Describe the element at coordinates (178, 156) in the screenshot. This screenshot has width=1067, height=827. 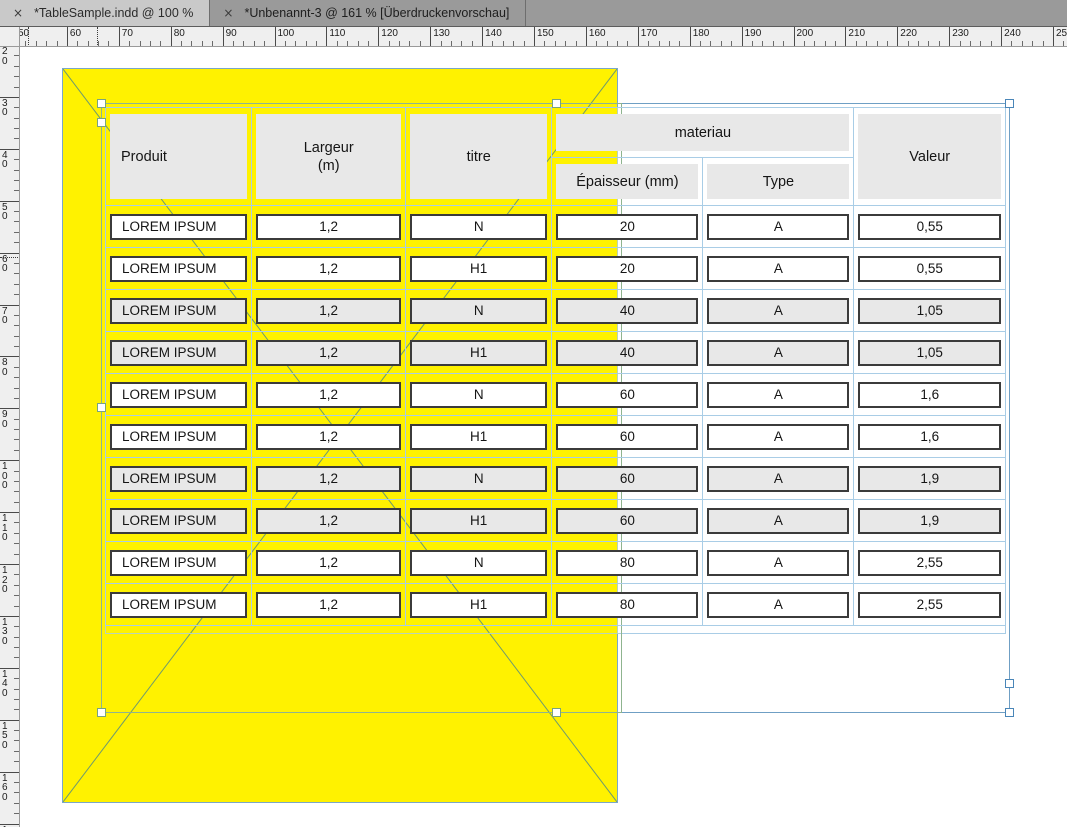
I see `table-header-cell: Produit` at that location.